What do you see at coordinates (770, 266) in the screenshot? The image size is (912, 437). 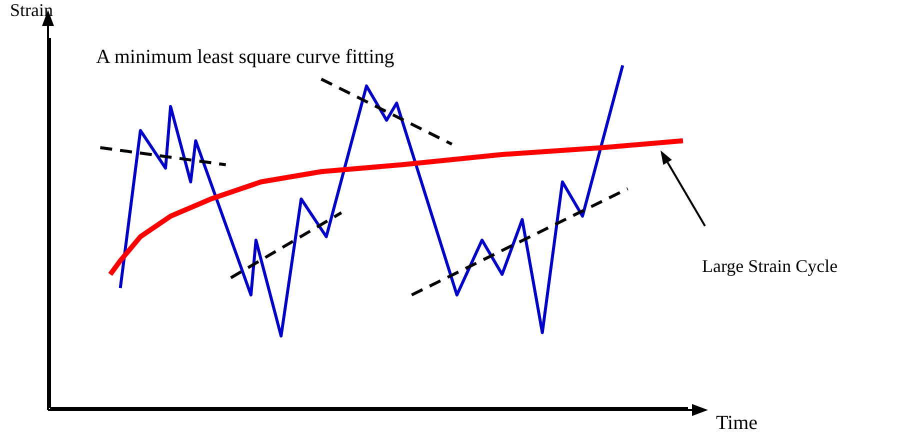 I see `text: Large Strain Cycle` at bounding box center [770, 266].